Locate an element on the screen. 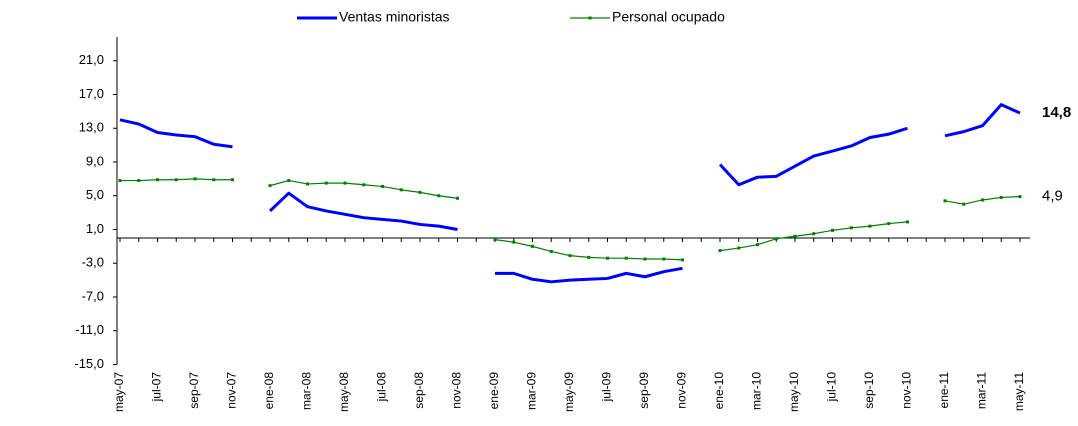 This screenshot has width=1078, height=426. x-tick-label: may-07 is located at coordinates (119, 392).